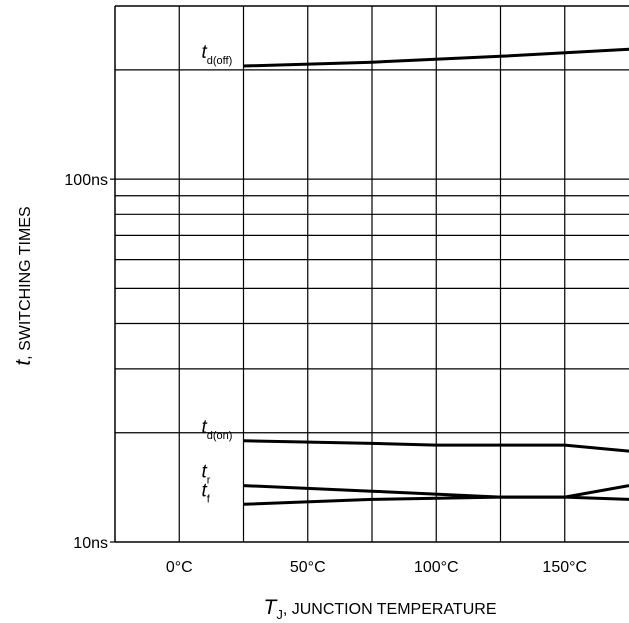 The height and width of the screenshot is (623, 629). What do you see at coordinates (23, 285) in the screenshot?
I see `y-axis-title: t, SWITCHING TIMES` at bounding box center [23, 285].